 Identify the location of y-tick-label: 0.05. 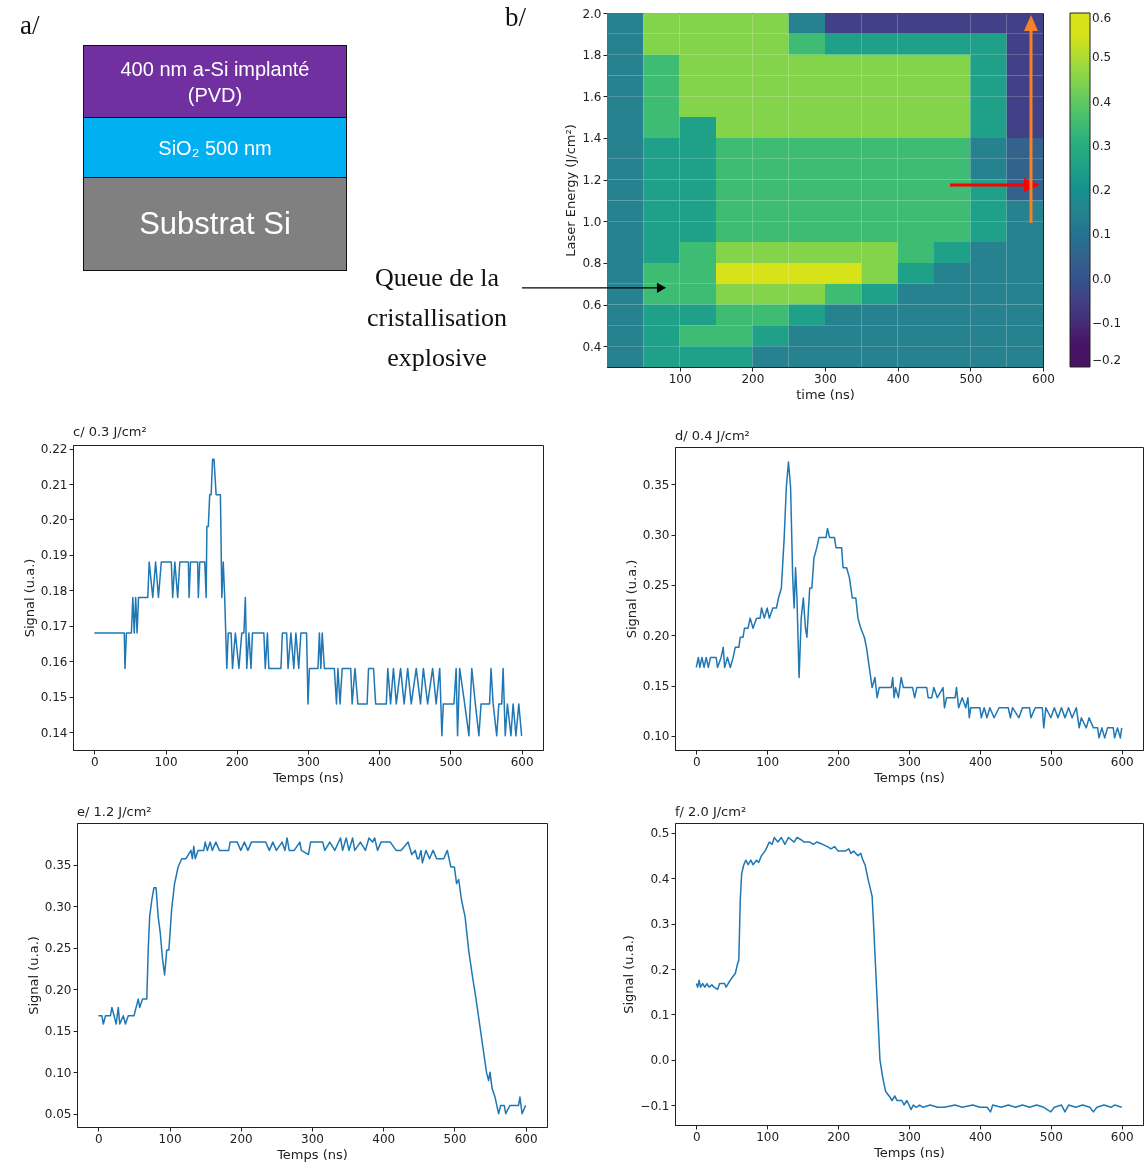
(58, 1114).